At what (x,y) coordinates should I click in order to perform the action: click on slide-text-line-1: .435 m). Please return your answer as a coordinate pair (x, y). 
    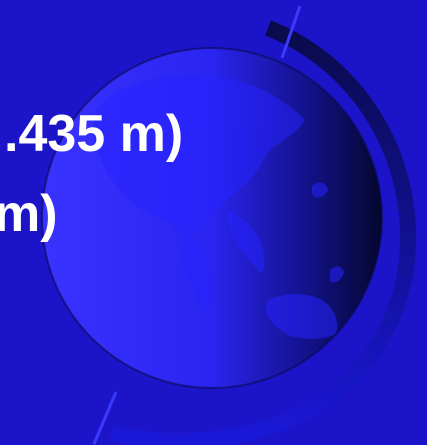
    Looking at the image, I should click on (94, 134).